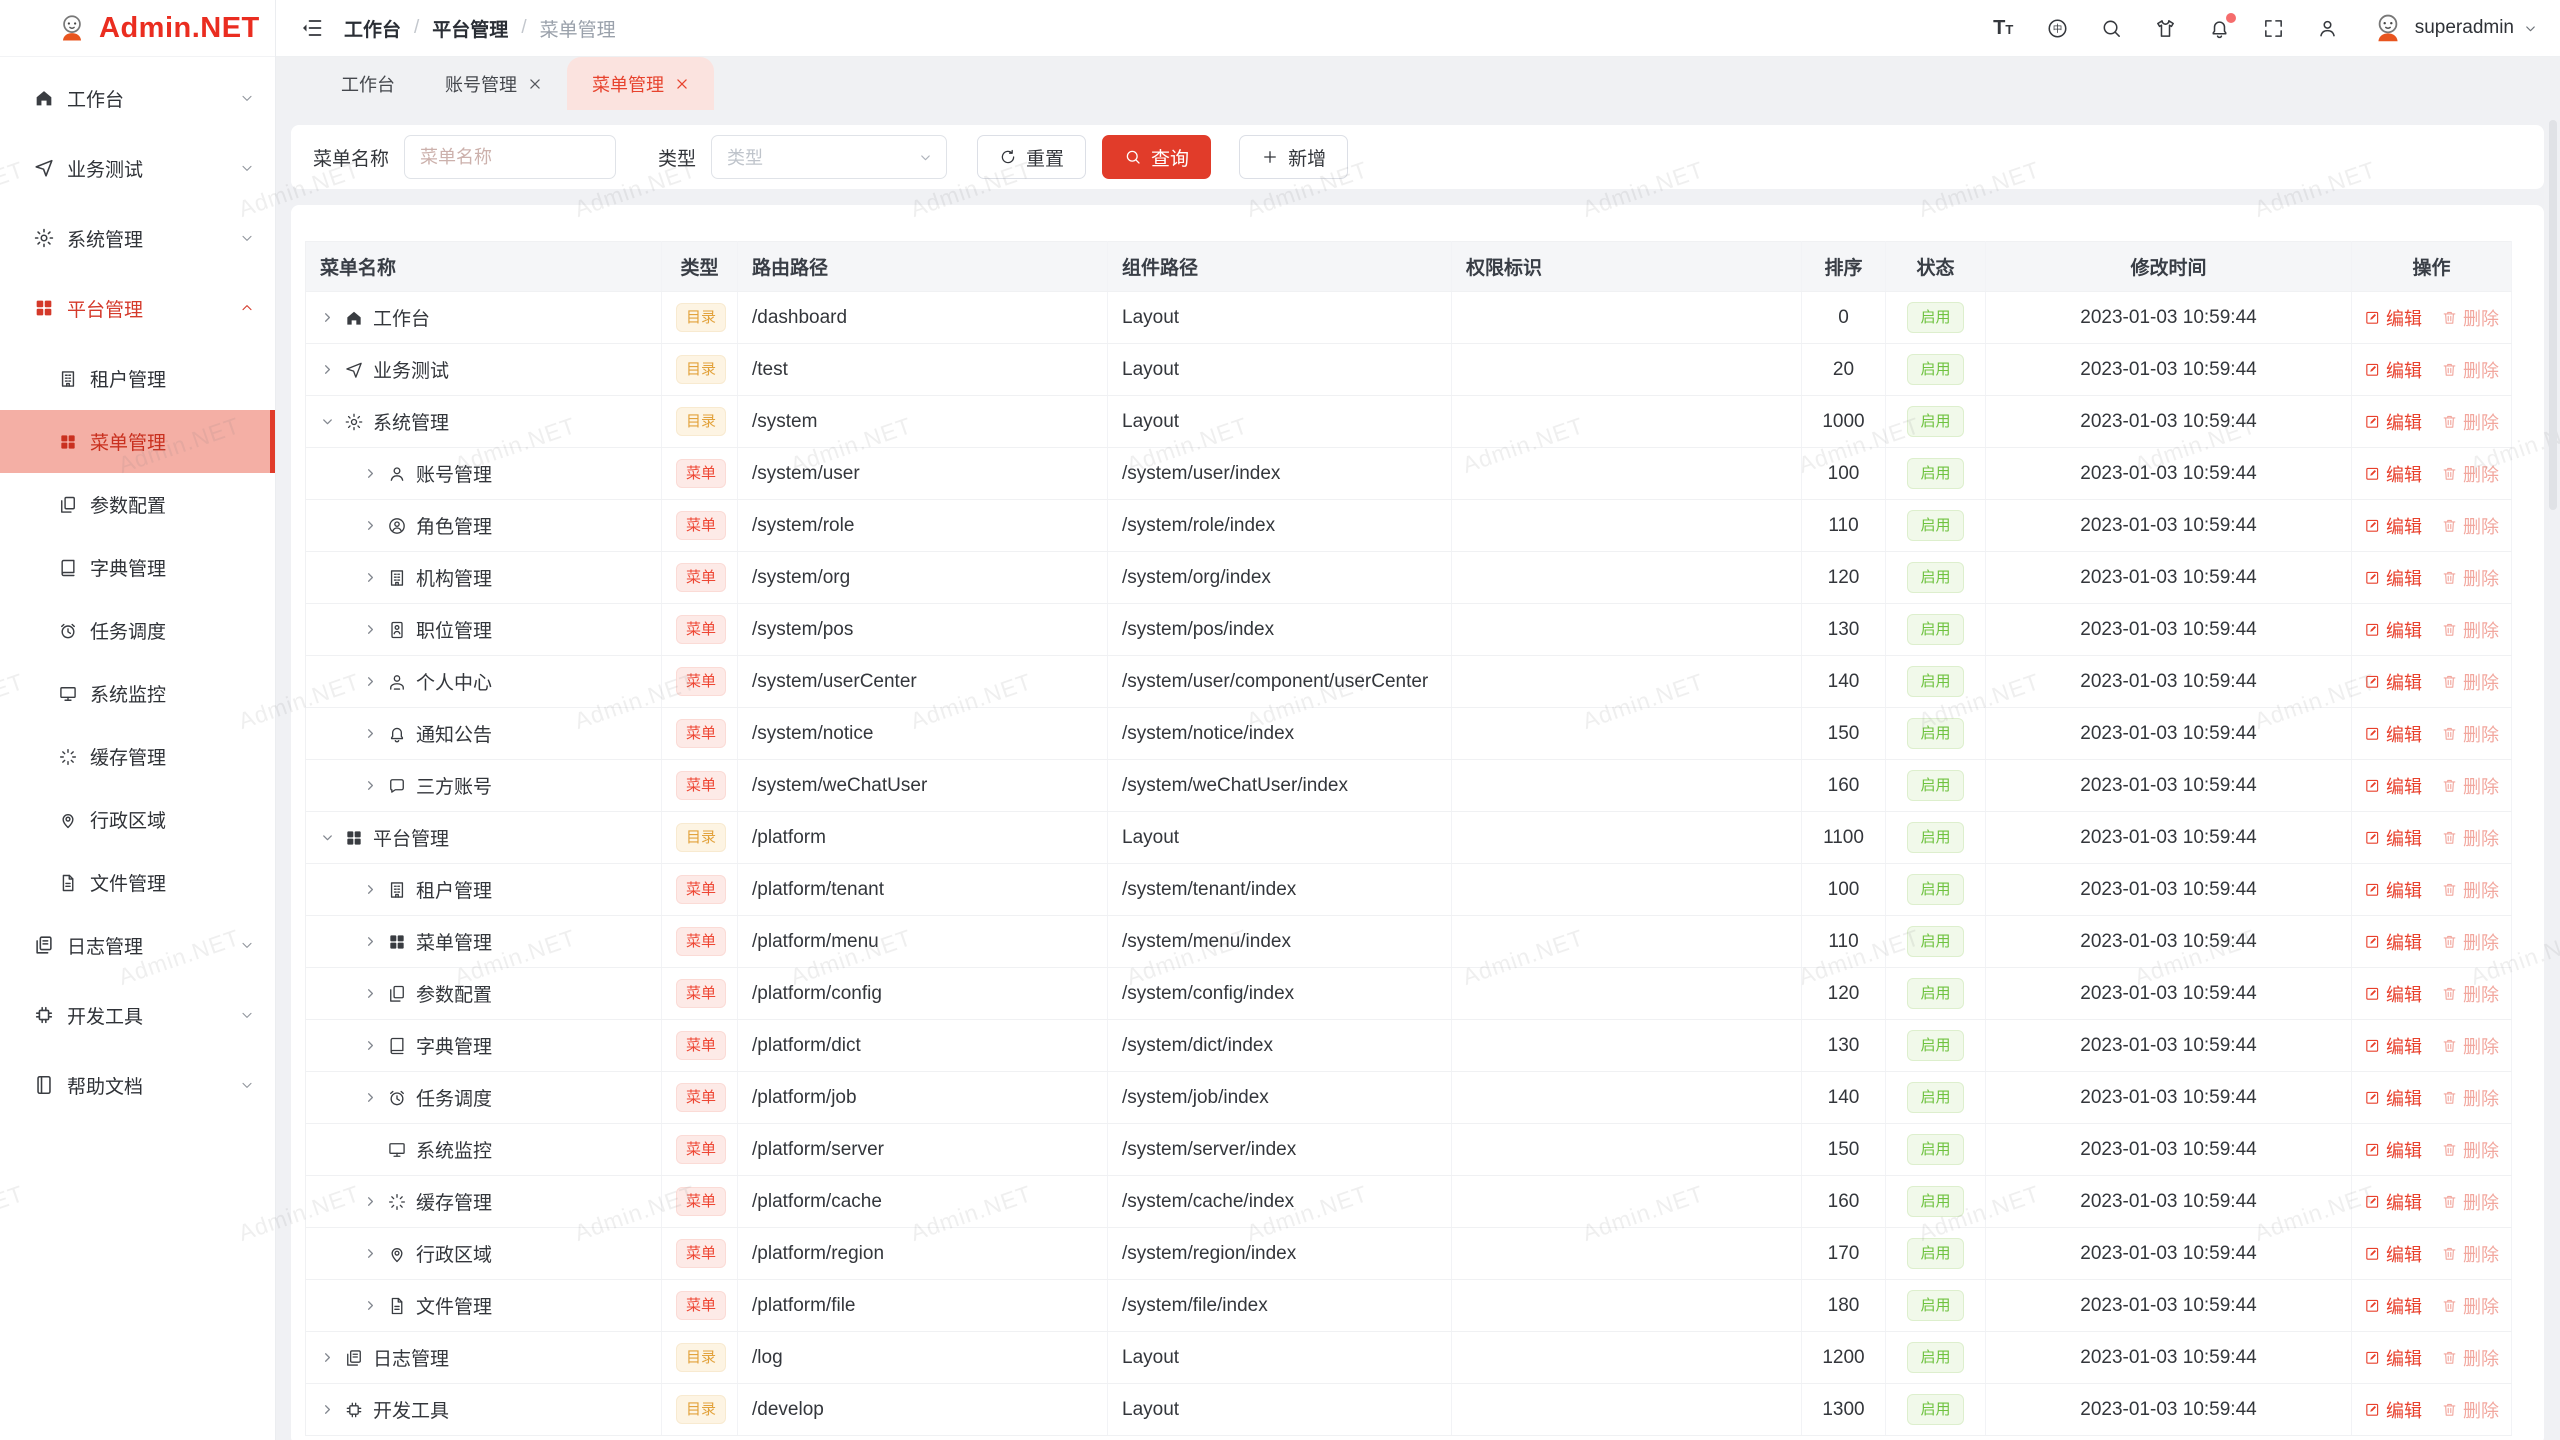 The width and height of the screenshot is (2560, 1440). I want to click on sidebar-subitem-租户管理: 租户管理, so click(137, 378).